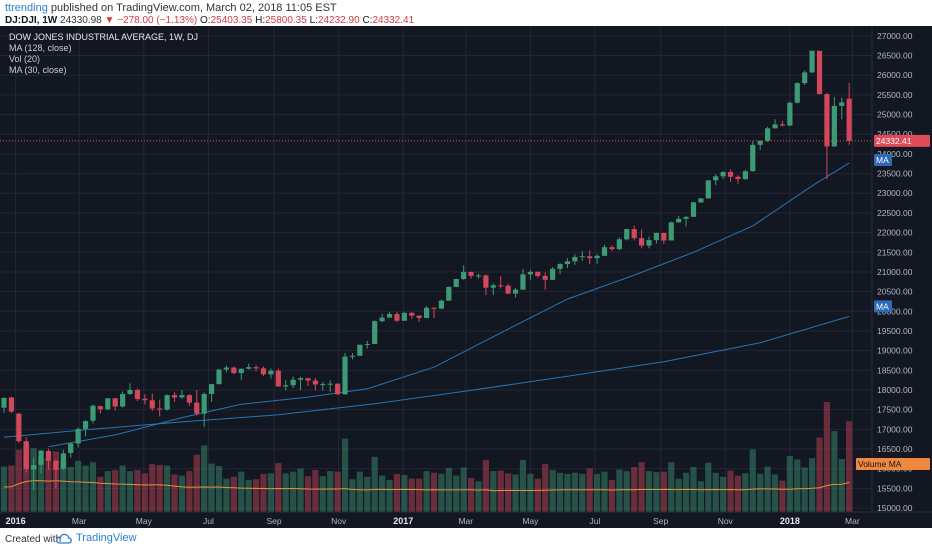 The height and width of the screenshot is (550, 932). Describe the element at coordinates (31, 20) in the screenshot. I see `symbol-label: DJ:DJI, 1W` at that location.